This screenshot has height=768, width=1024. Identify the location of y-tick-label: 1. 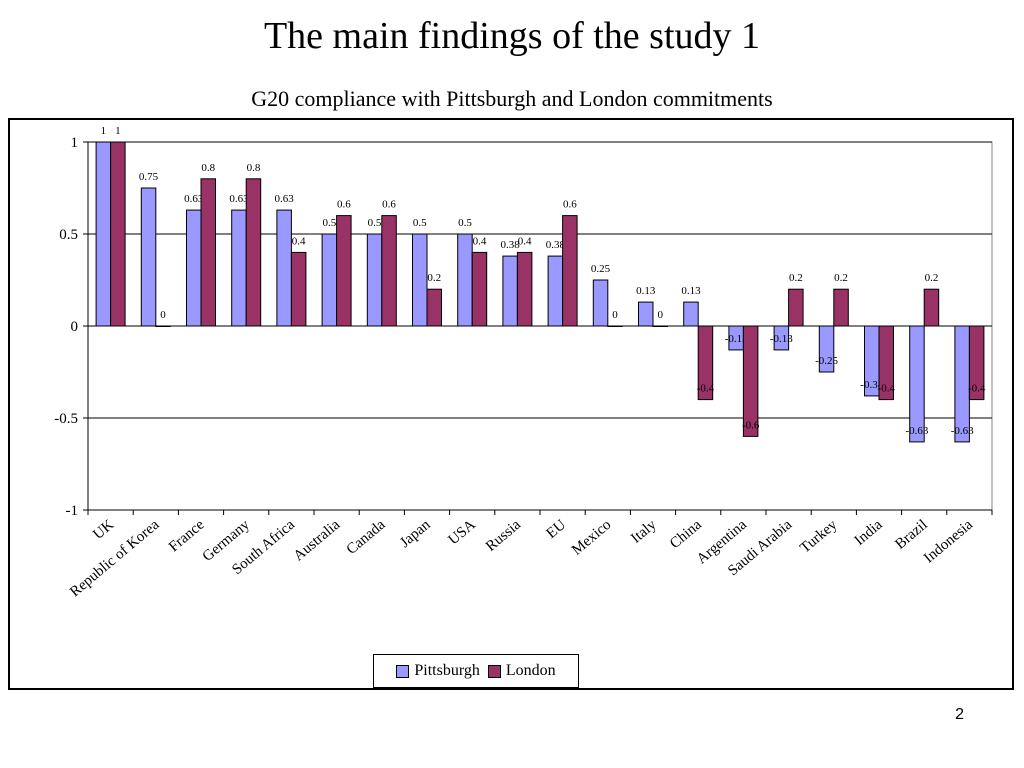
(75, 143).